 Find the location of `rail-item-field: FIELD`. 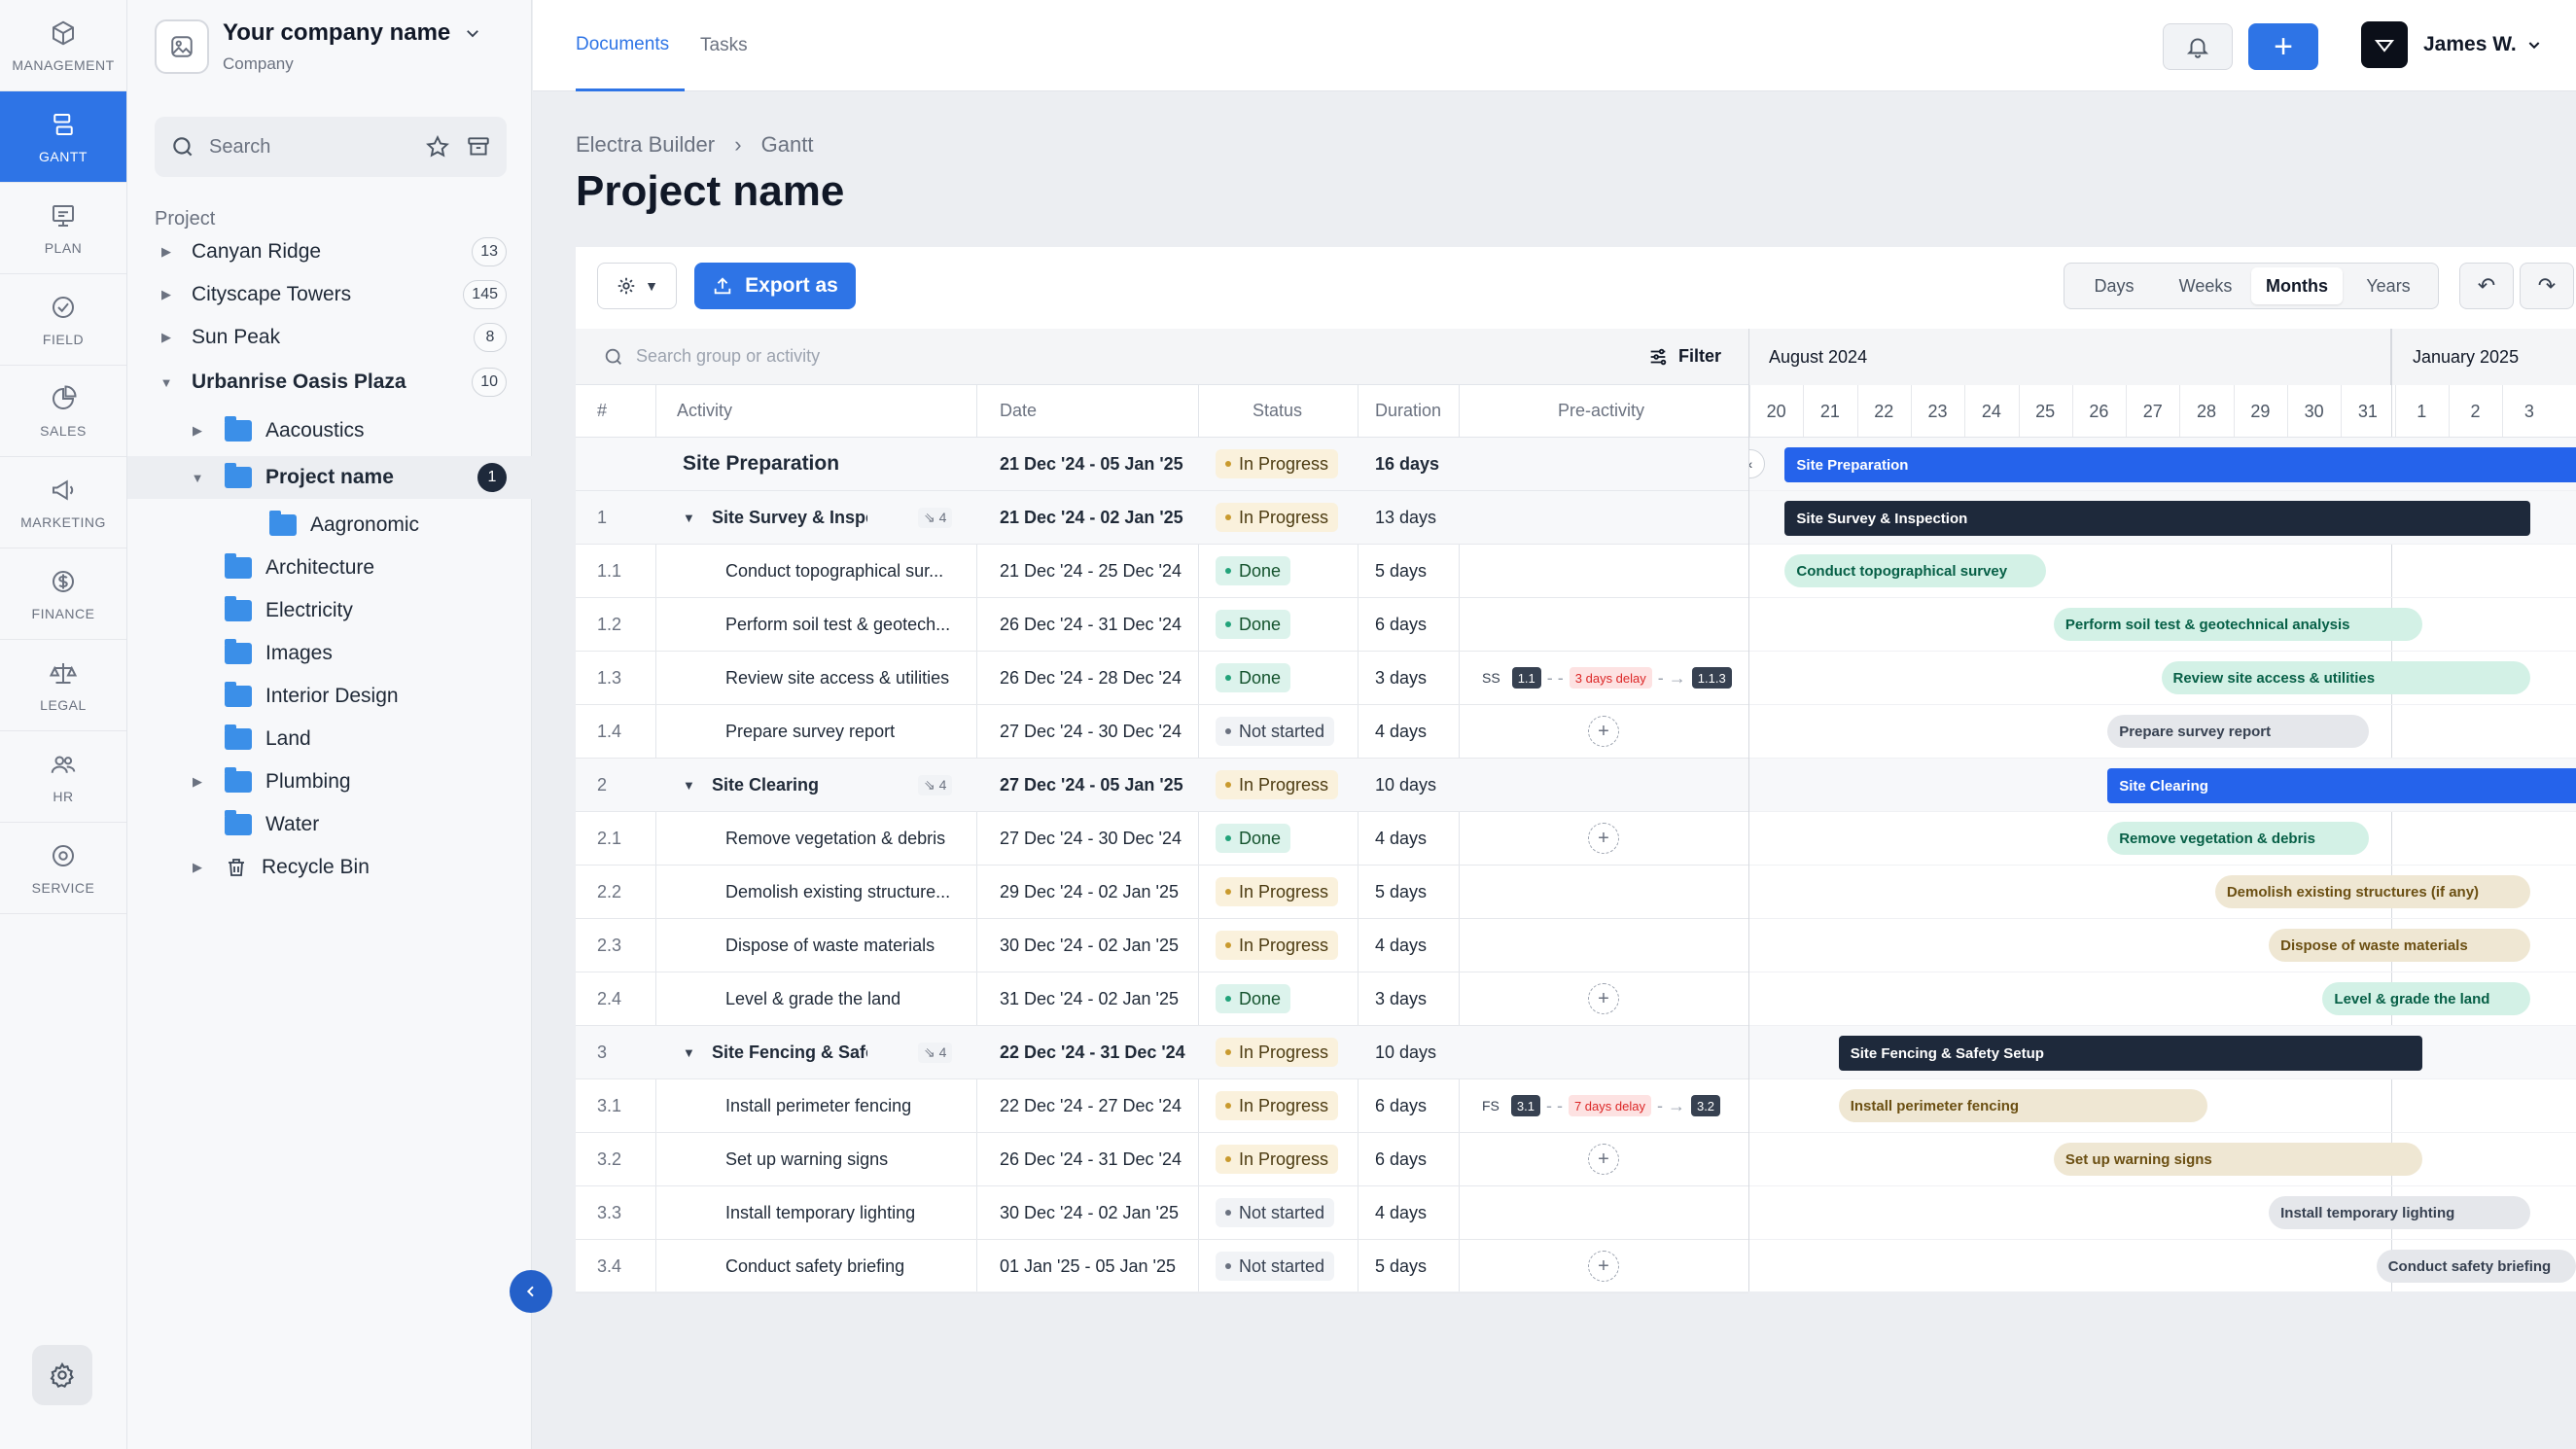

rail-item-field: FIELD is located at coordinates (63, 320).